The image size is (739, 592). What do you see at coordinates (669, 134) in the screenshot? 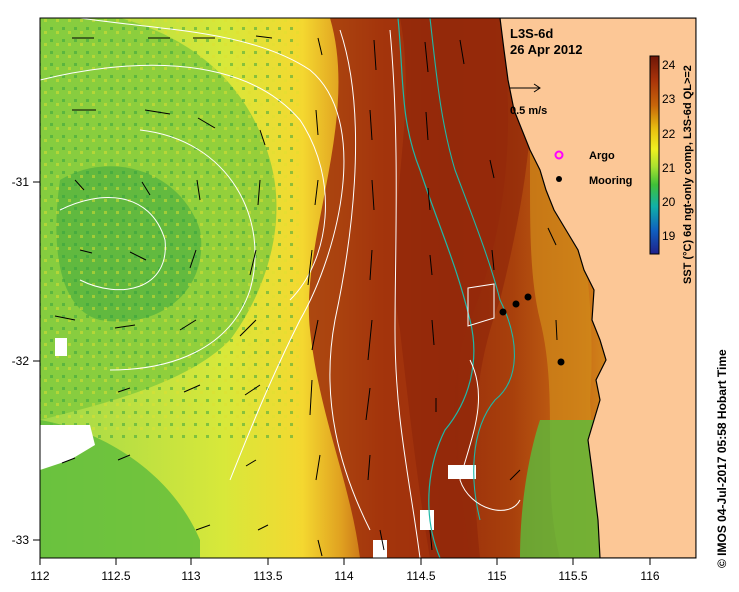
I see `colorbar-tick: 22` at bounding box center [669, 134].